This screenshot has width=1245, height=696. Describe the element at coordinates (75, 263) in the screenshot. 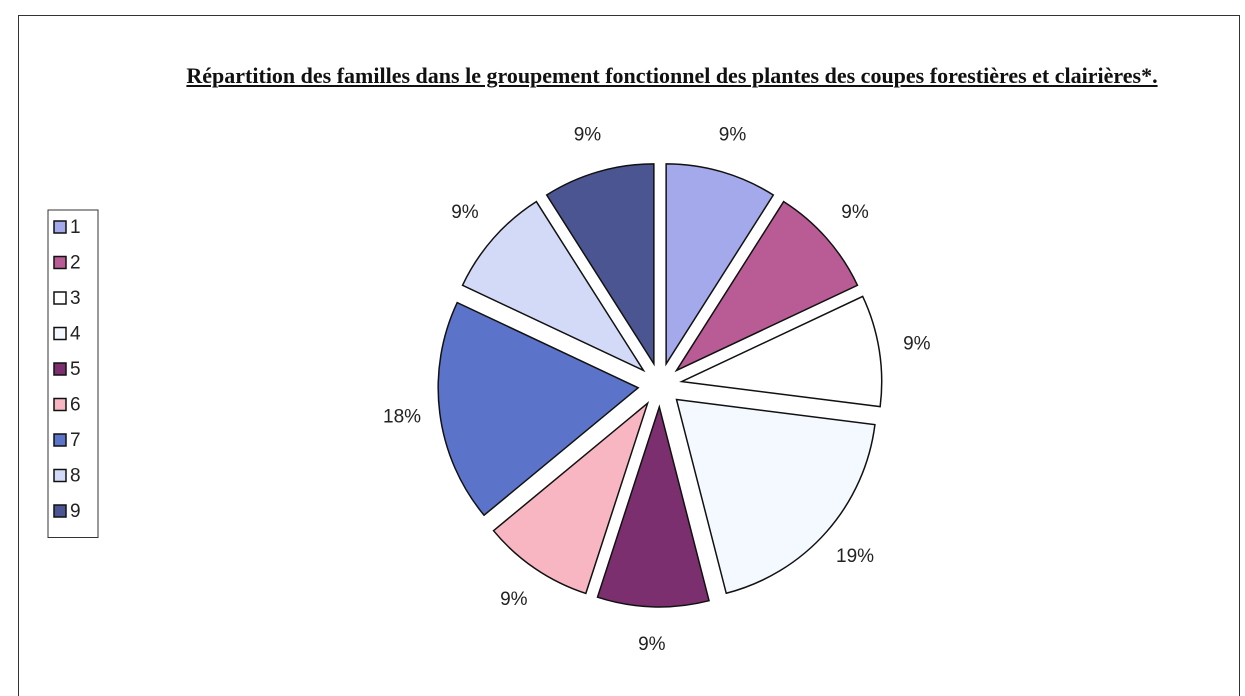

I see `legend-label: 2` at that location.